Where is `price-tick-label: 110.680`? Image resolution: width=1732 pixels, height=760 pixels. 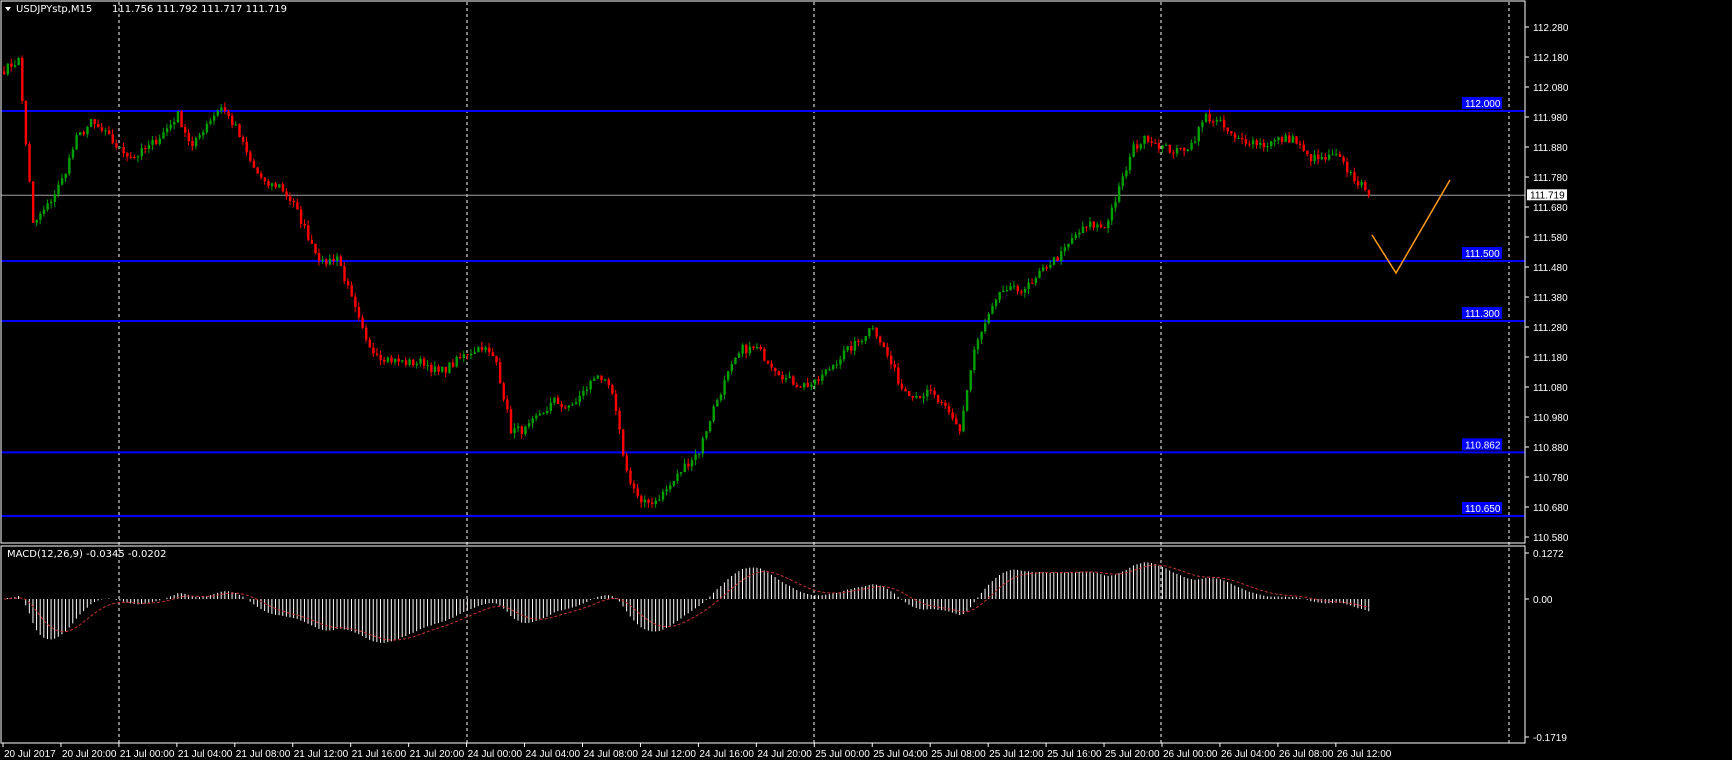 price-tick-label: 110.680 is located at coordinates (1551, 508).